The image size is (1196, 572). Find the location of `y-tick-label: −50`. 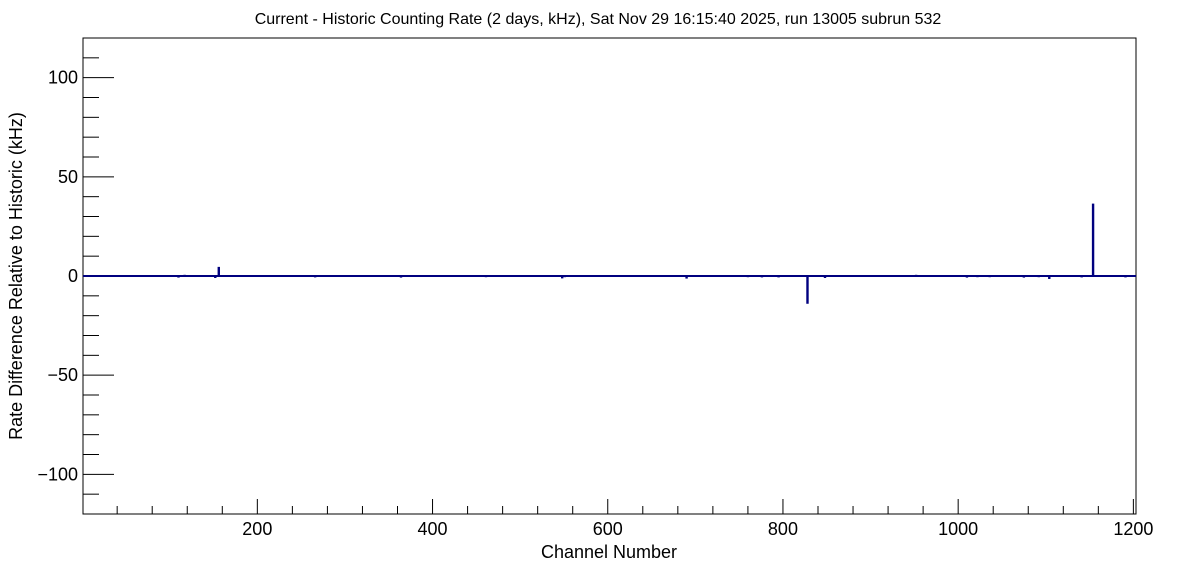

y-tick-label: −50 is located at coordinates (62, 375).